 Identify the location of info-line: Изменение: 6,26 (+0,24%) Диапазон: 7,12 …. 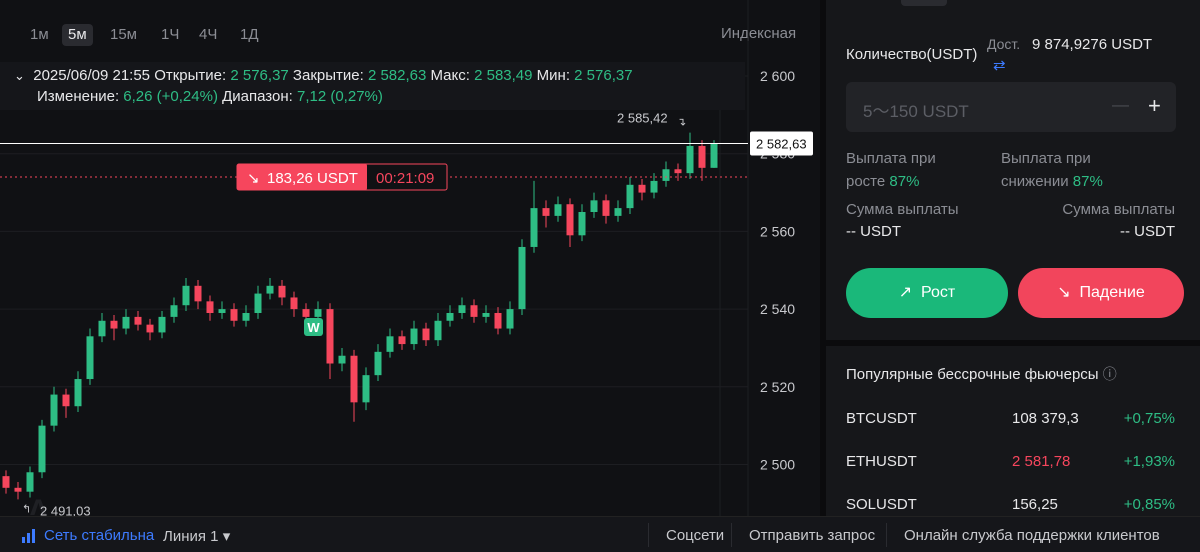
(379, 96).